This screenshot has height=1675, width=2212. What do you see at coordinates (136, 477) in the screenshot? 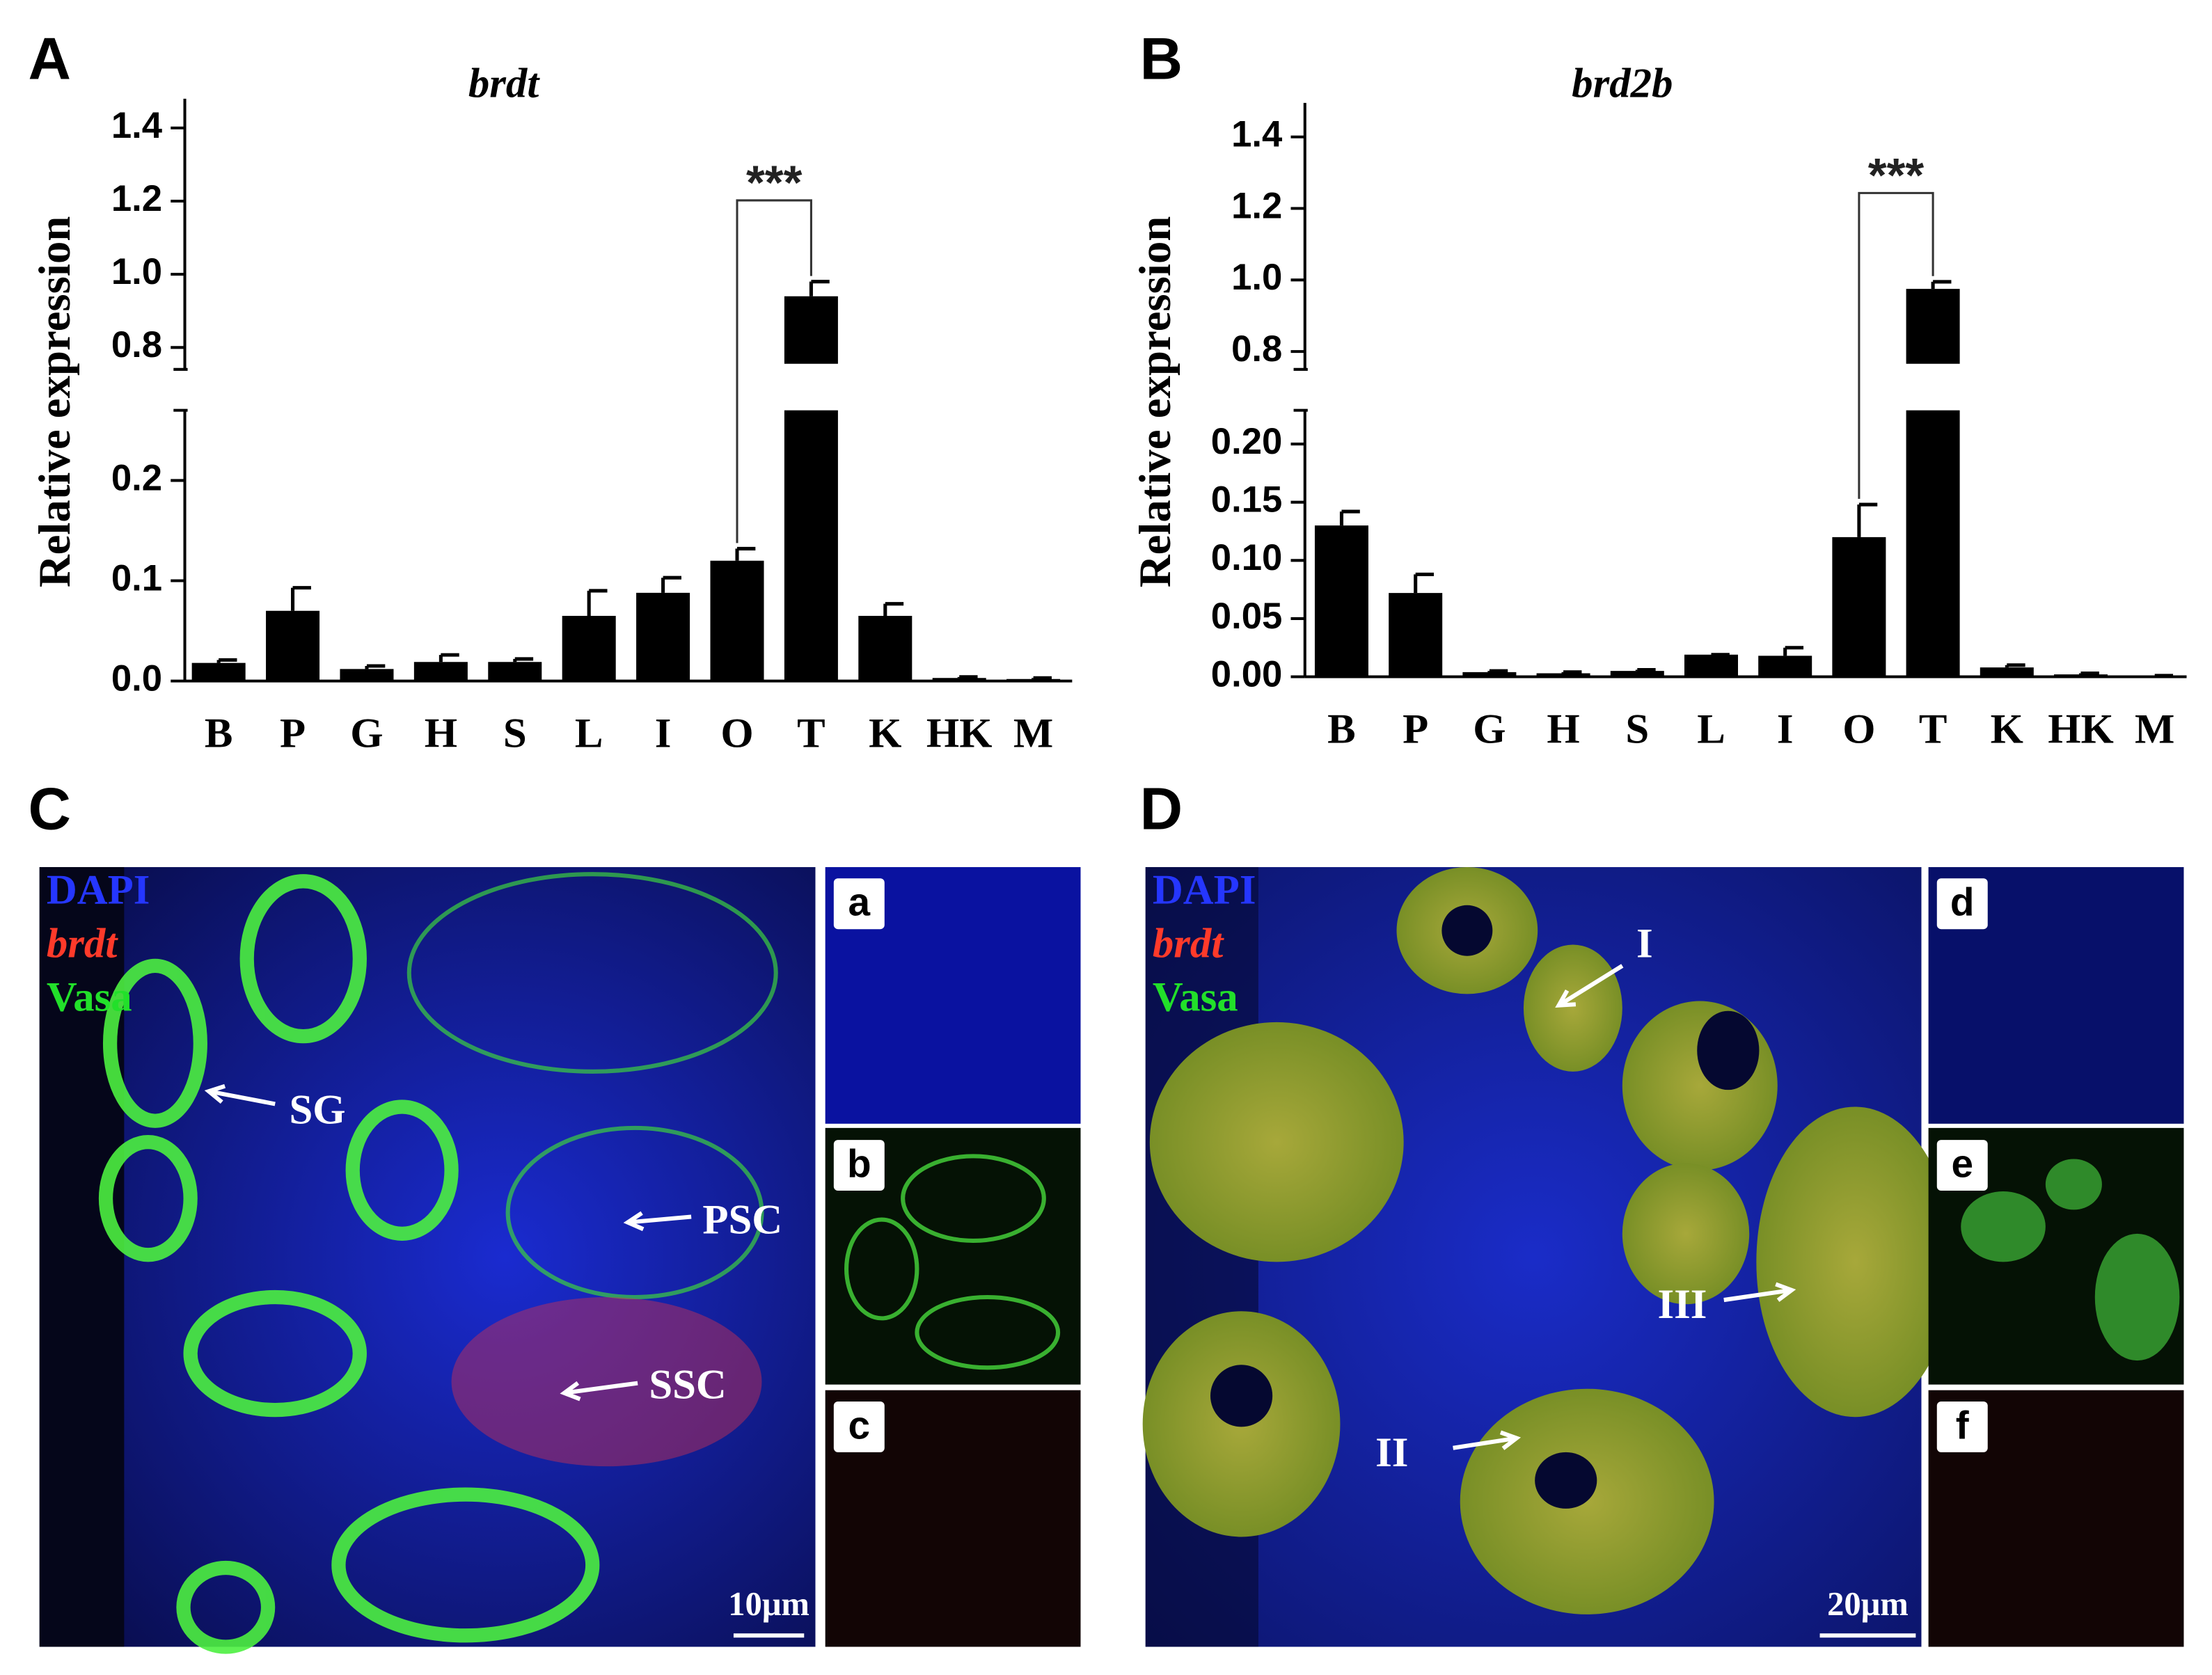
I see `y-tick-label: 0.2` at bounding box center [136, 477].